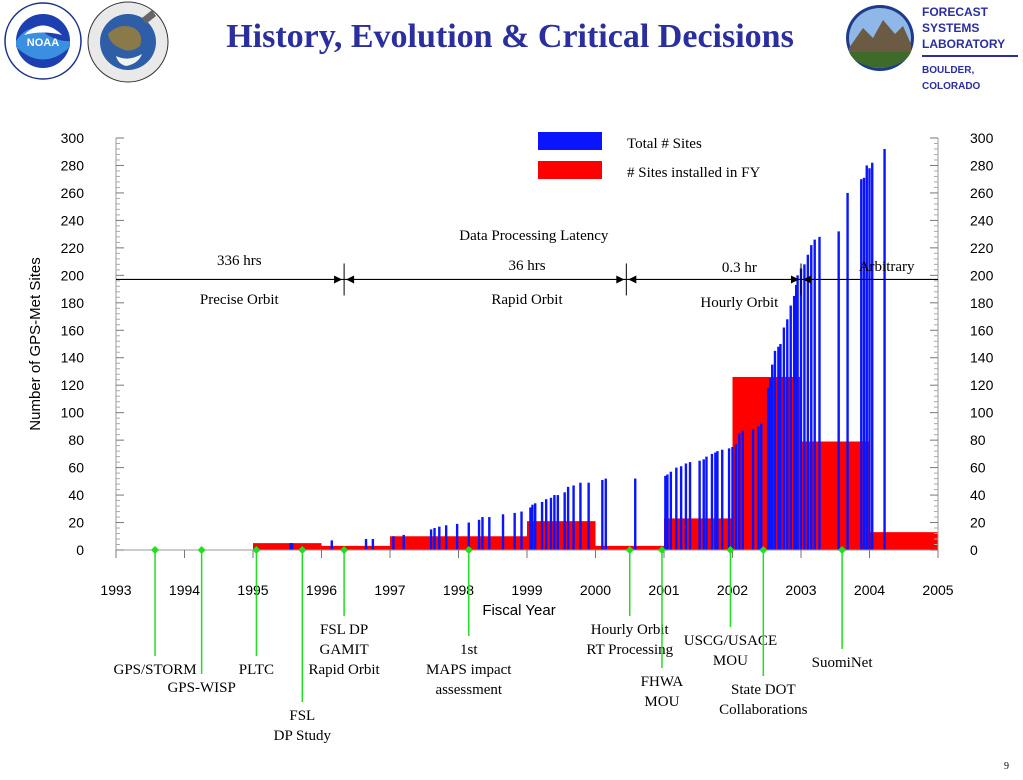 This screenshot has height=780, width=1023. Describe the element at coordinates (982, 275) in the screenshot. I see `y-tick-label-right: 200` at that location.